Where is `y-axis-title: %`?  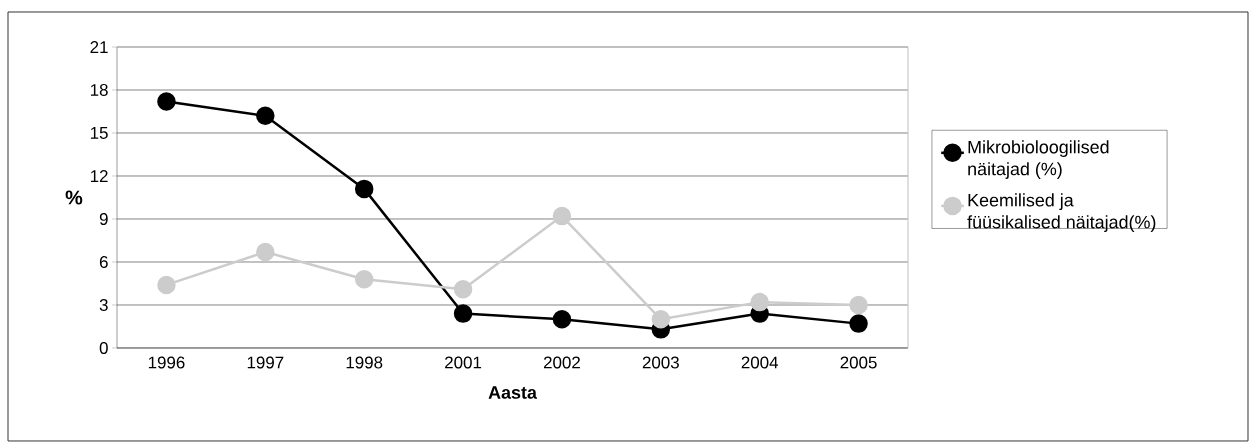
y-axis-title: % is located at coordinates (74, 197).